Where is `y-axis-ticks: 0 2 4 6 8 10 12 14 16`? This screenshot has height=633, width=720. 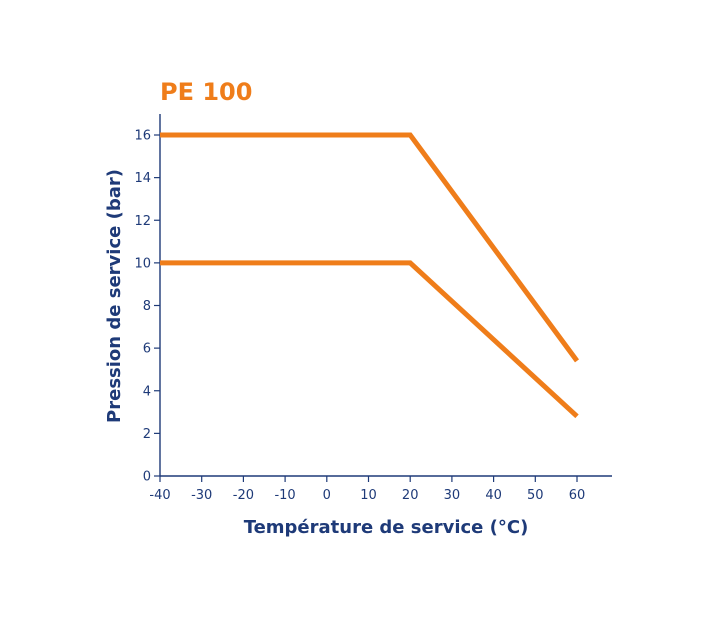 y-axis-ticks: 0 2 4 6 8 10 12 14 16 is located at coordinates (147, 307).